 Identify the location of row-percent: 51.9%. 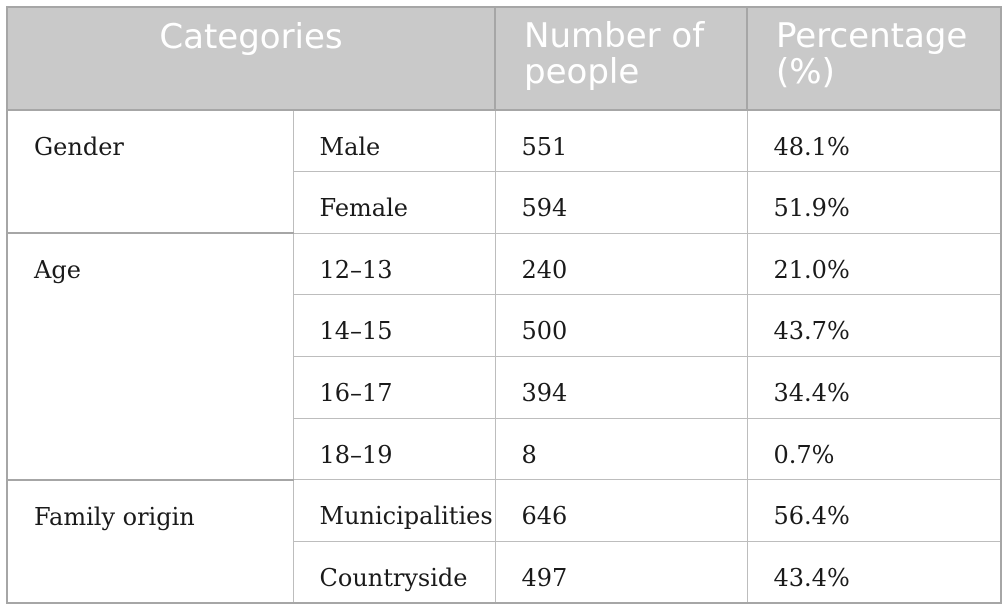
(874, 202).